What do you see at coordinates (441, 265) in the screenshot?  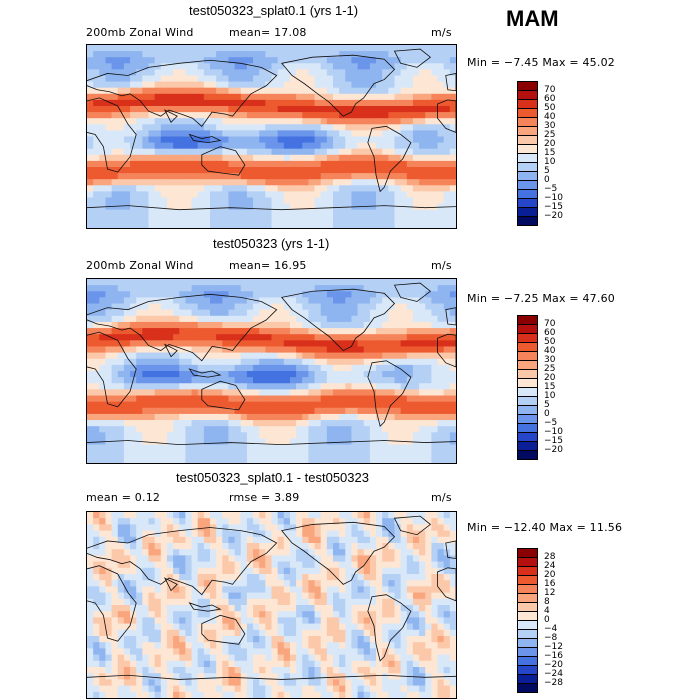 I see `panel-2-units: m/s` at bounding box center [441, 265].